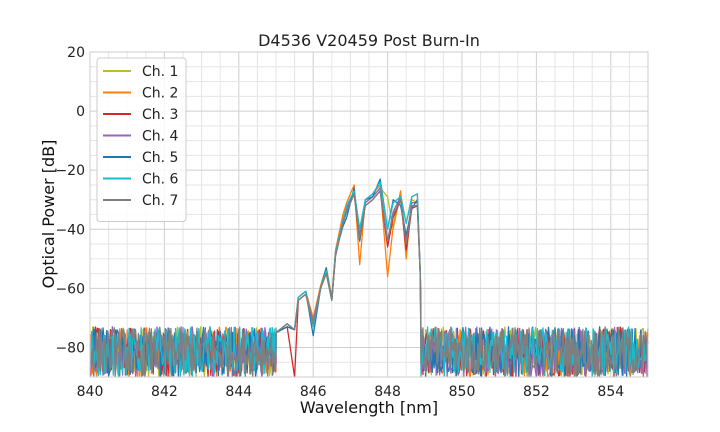  I want to click on chart-title: D4536 V20459 Post Burn-In, so click(369, 40).